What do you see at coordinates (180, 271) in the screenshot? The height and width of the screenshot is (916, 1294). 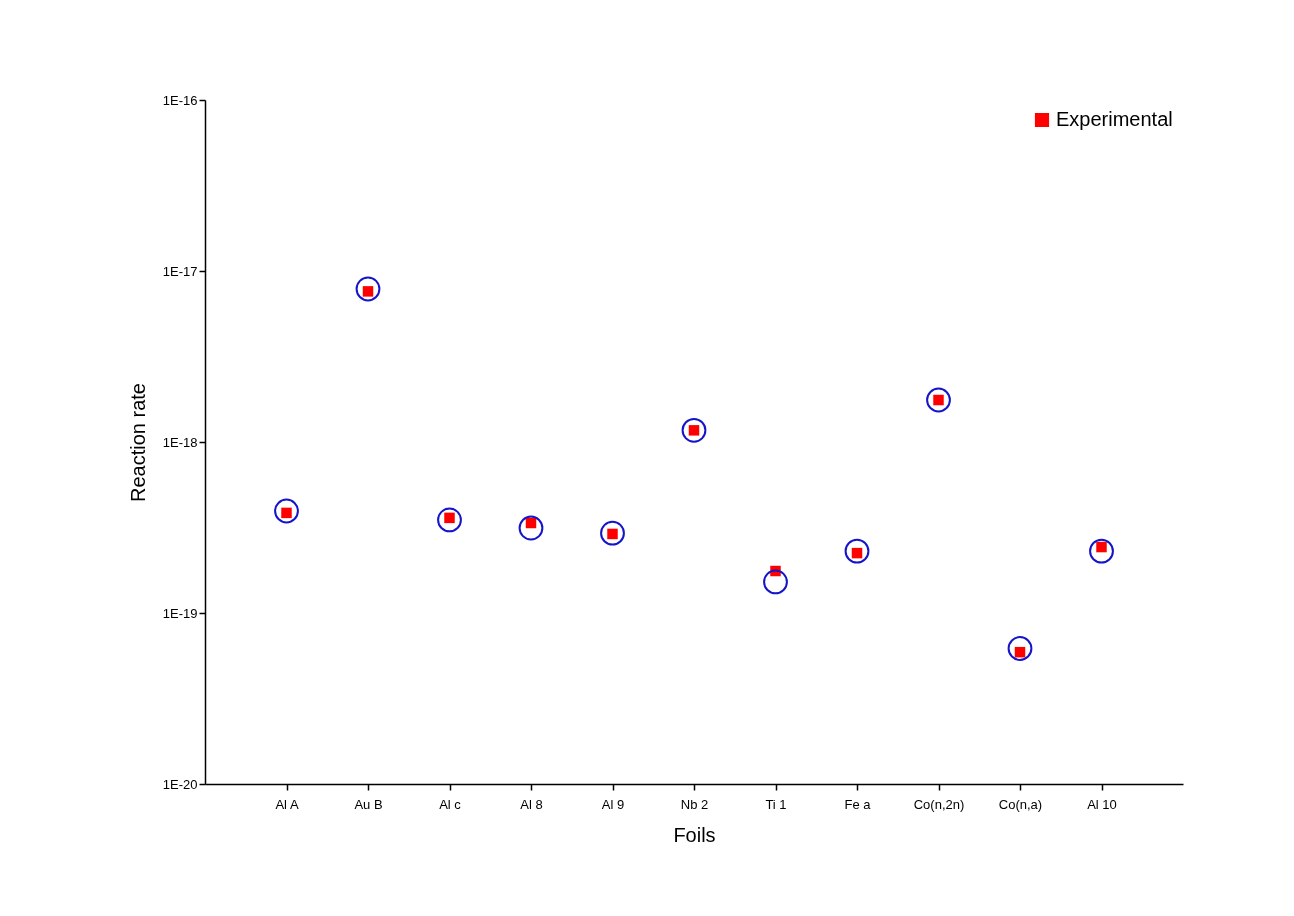 I see `y-tick-label: 1E-17` at bounding box center [180, 271].